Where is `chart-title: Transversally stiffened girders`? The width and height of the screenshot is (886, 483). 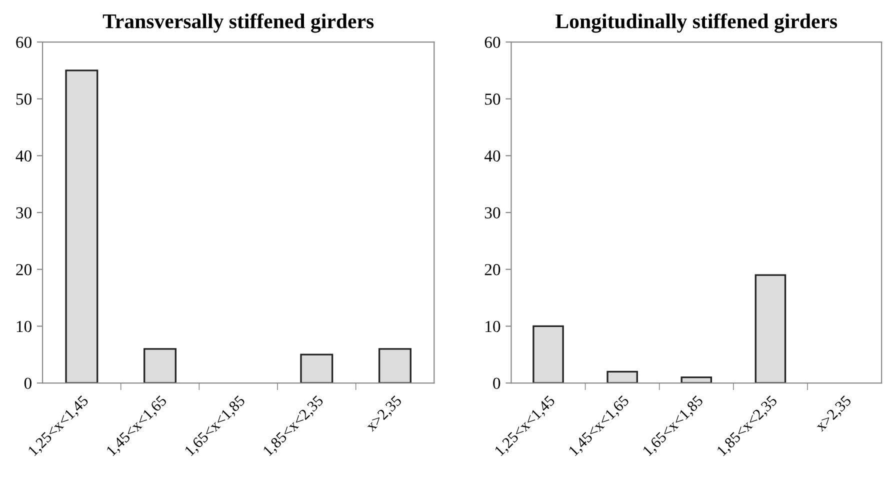 chart-title: Transversally stiffened girders is located at coordinates (238, 23).